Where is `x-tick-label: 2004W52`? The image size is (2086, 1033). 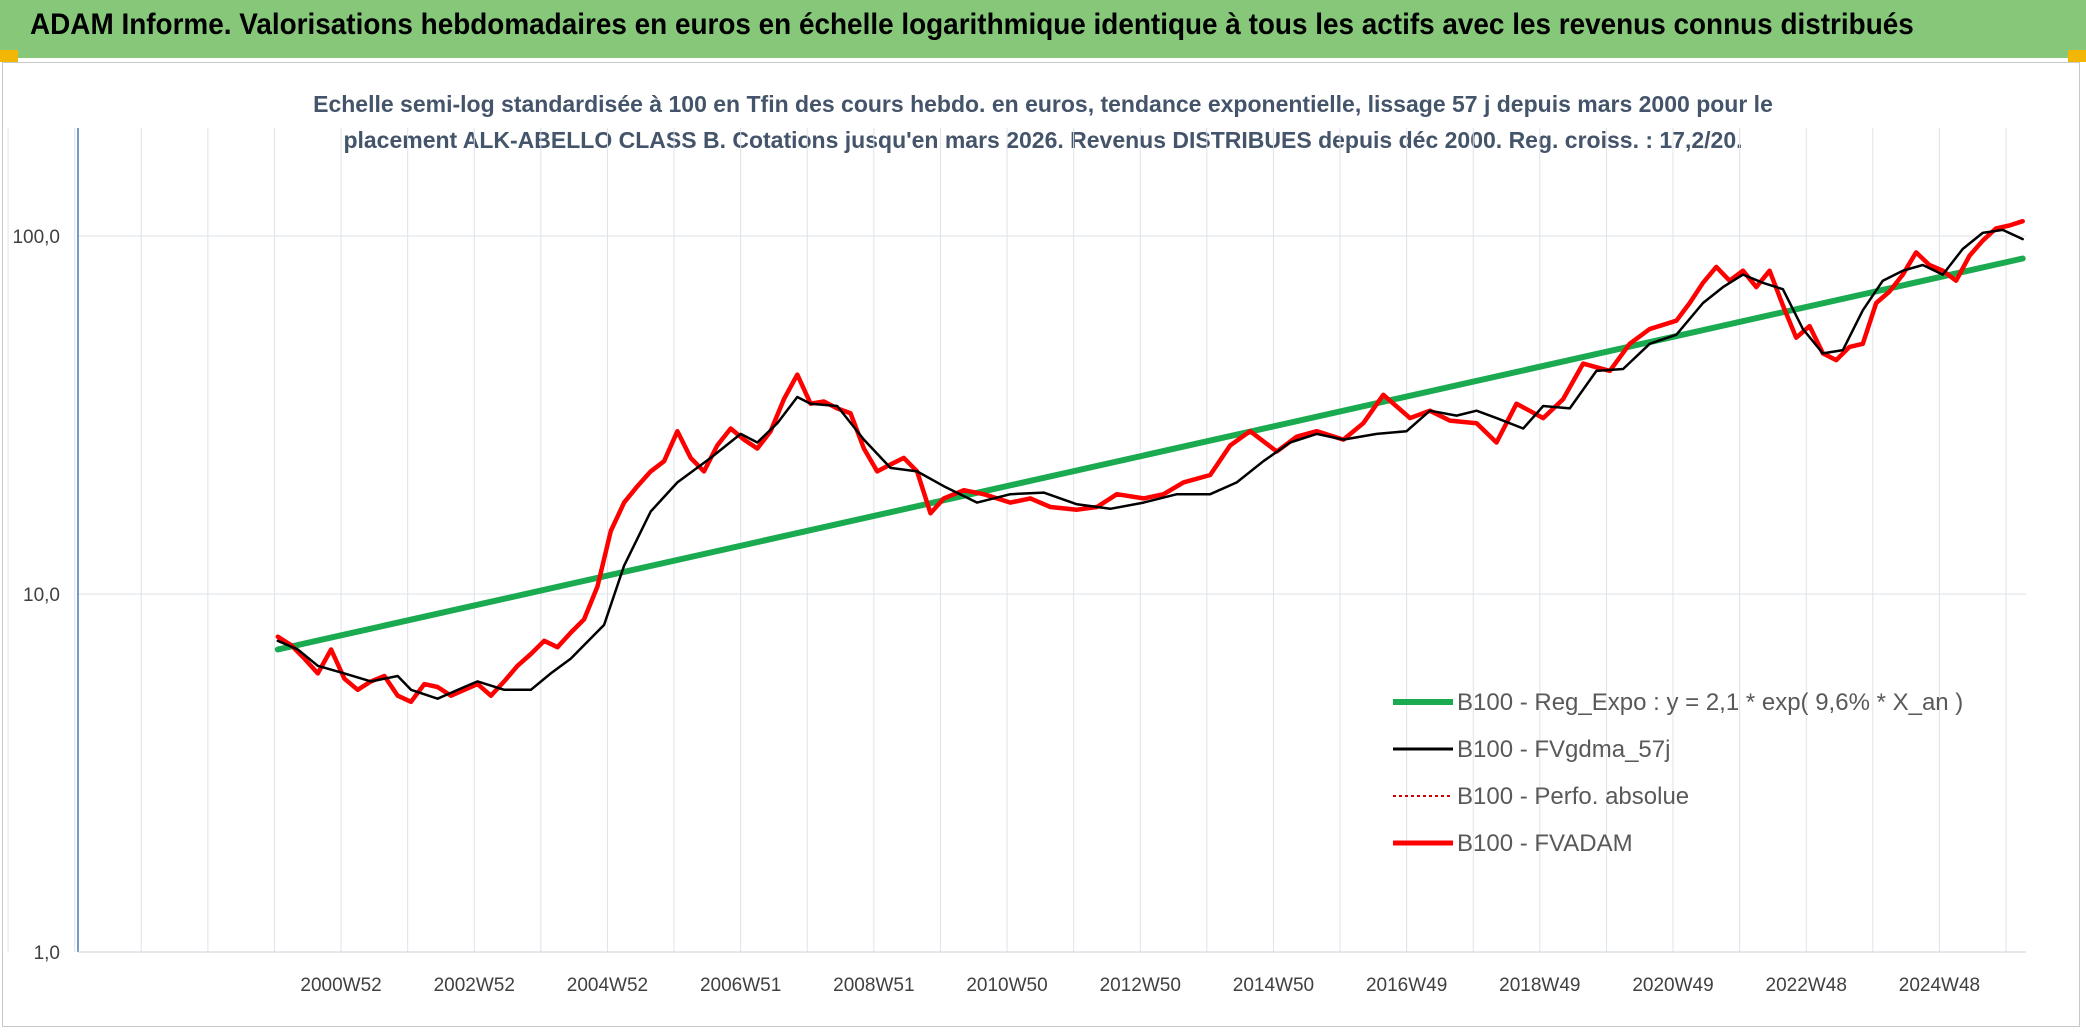
x-tick-label: 2004W52 is located at coordinates (607, 985).